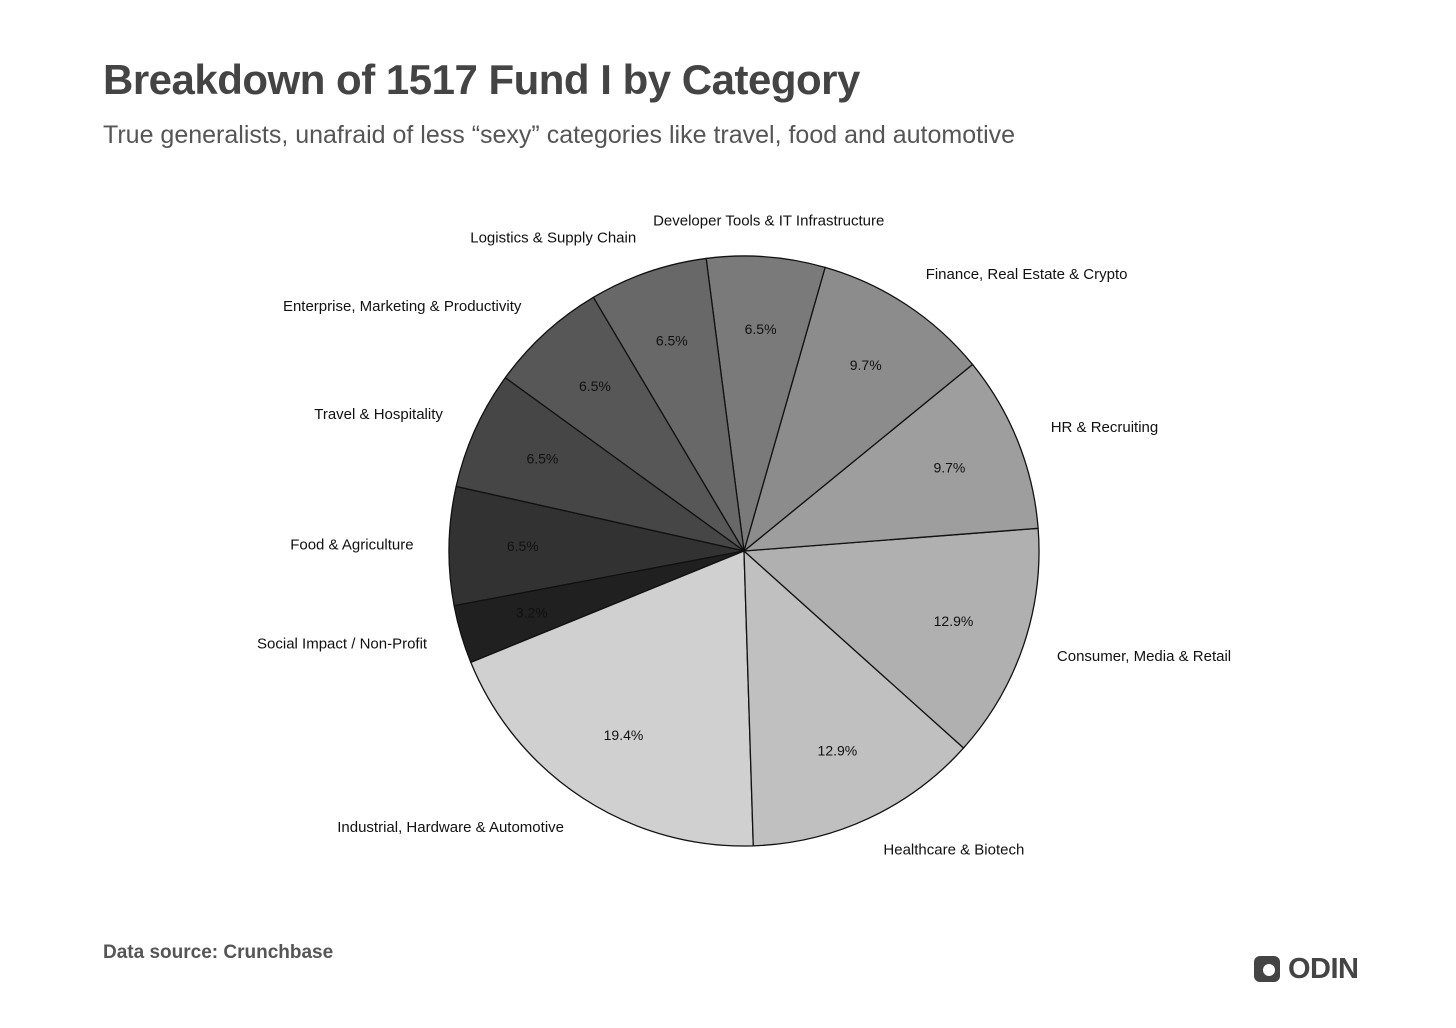 The image size is (1456, 1028). Describe the element at coordinates (553, 238) in the screenshot. I see `category-label-logistics-and-supply-chain: Logistics & Supply Chain` at that location.